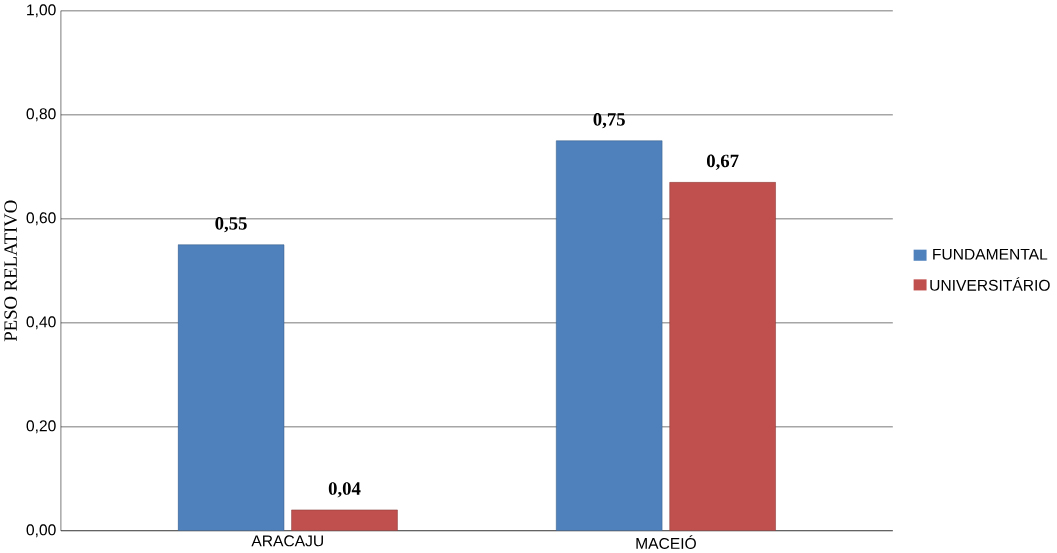 This screenshot has height=553, width=1057. What do you see at coordinates (666, 542) in the screenshot?
I see `x-tick-label: MACEIÓ` at bounding box center [666, 542].